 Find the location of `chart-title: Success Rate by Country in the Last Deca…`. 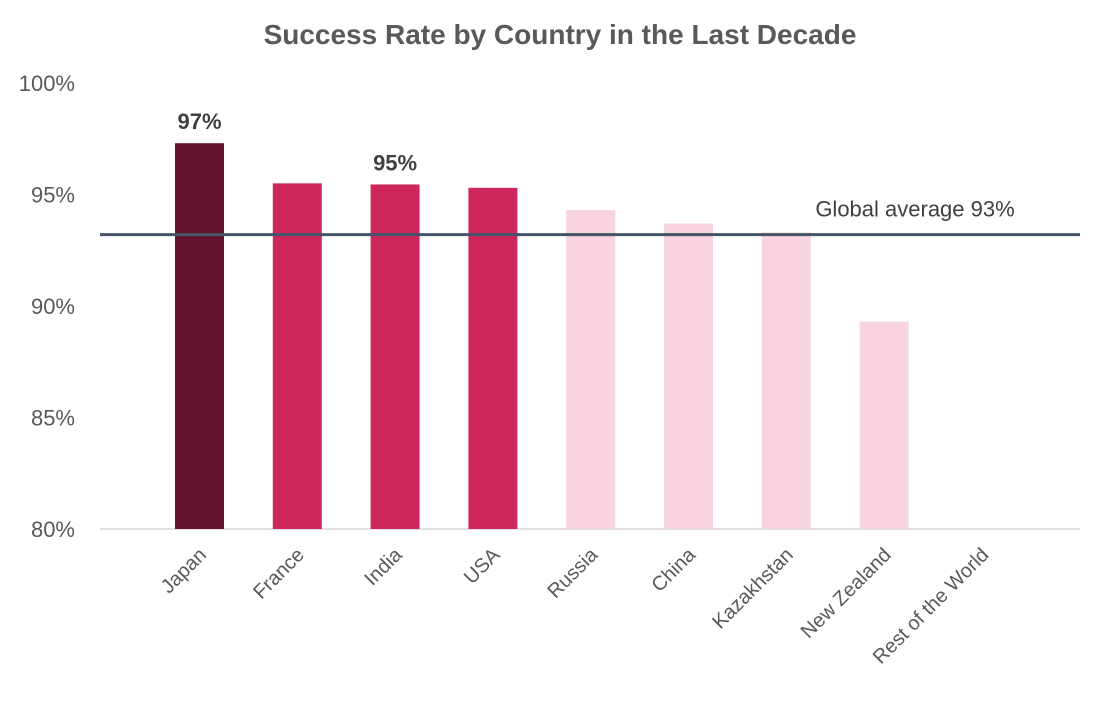

chart-title: Success Rate by Country in the Last Deca… is located at coordinates (560, 34).